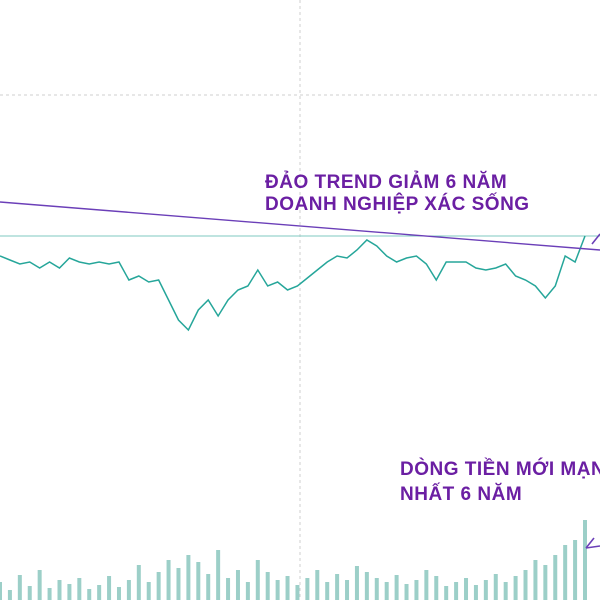 This screenshot has width=600, height=600. Describe the element at coordinates (592, 391) in the screenshot. I see `arrow` at that location.